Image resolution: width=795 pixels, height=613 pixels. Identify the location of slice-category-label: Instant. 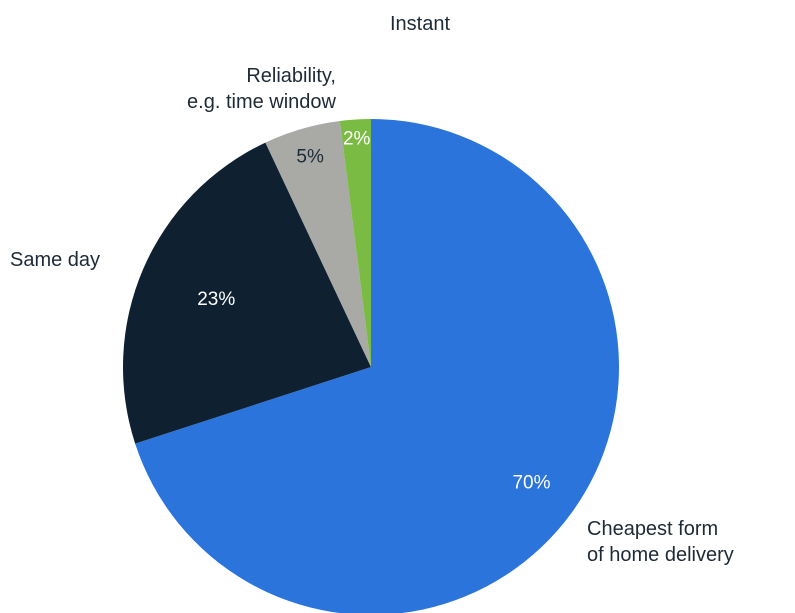
(420, 24).